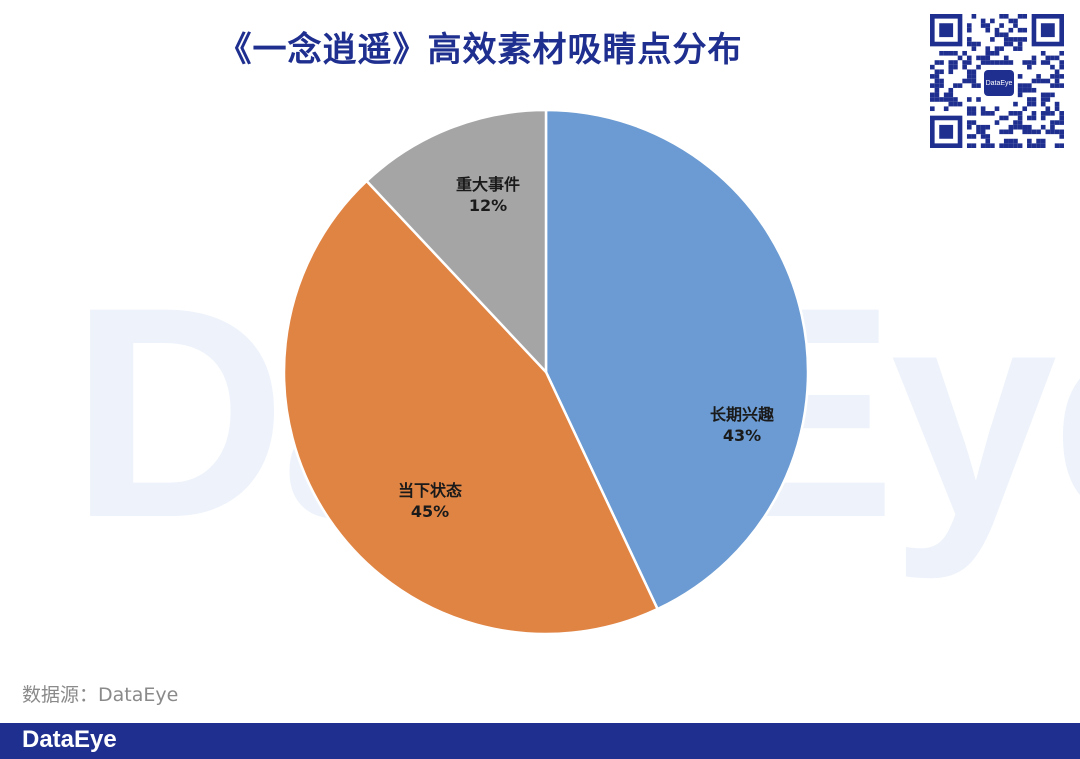 The image size is (1080, 759). I want to click on qr-logo-badge: DataEye, so click(999, 83).